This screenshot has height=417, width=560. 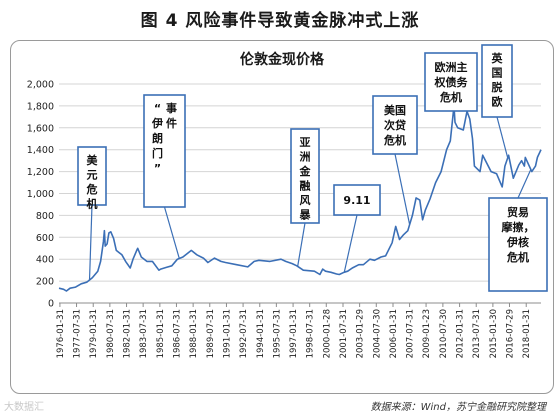 What do you see at coordinates (394, 333) in the screenshot?
I see `x-tick-label: 2006-01-31` at bounding box center [394, 333].